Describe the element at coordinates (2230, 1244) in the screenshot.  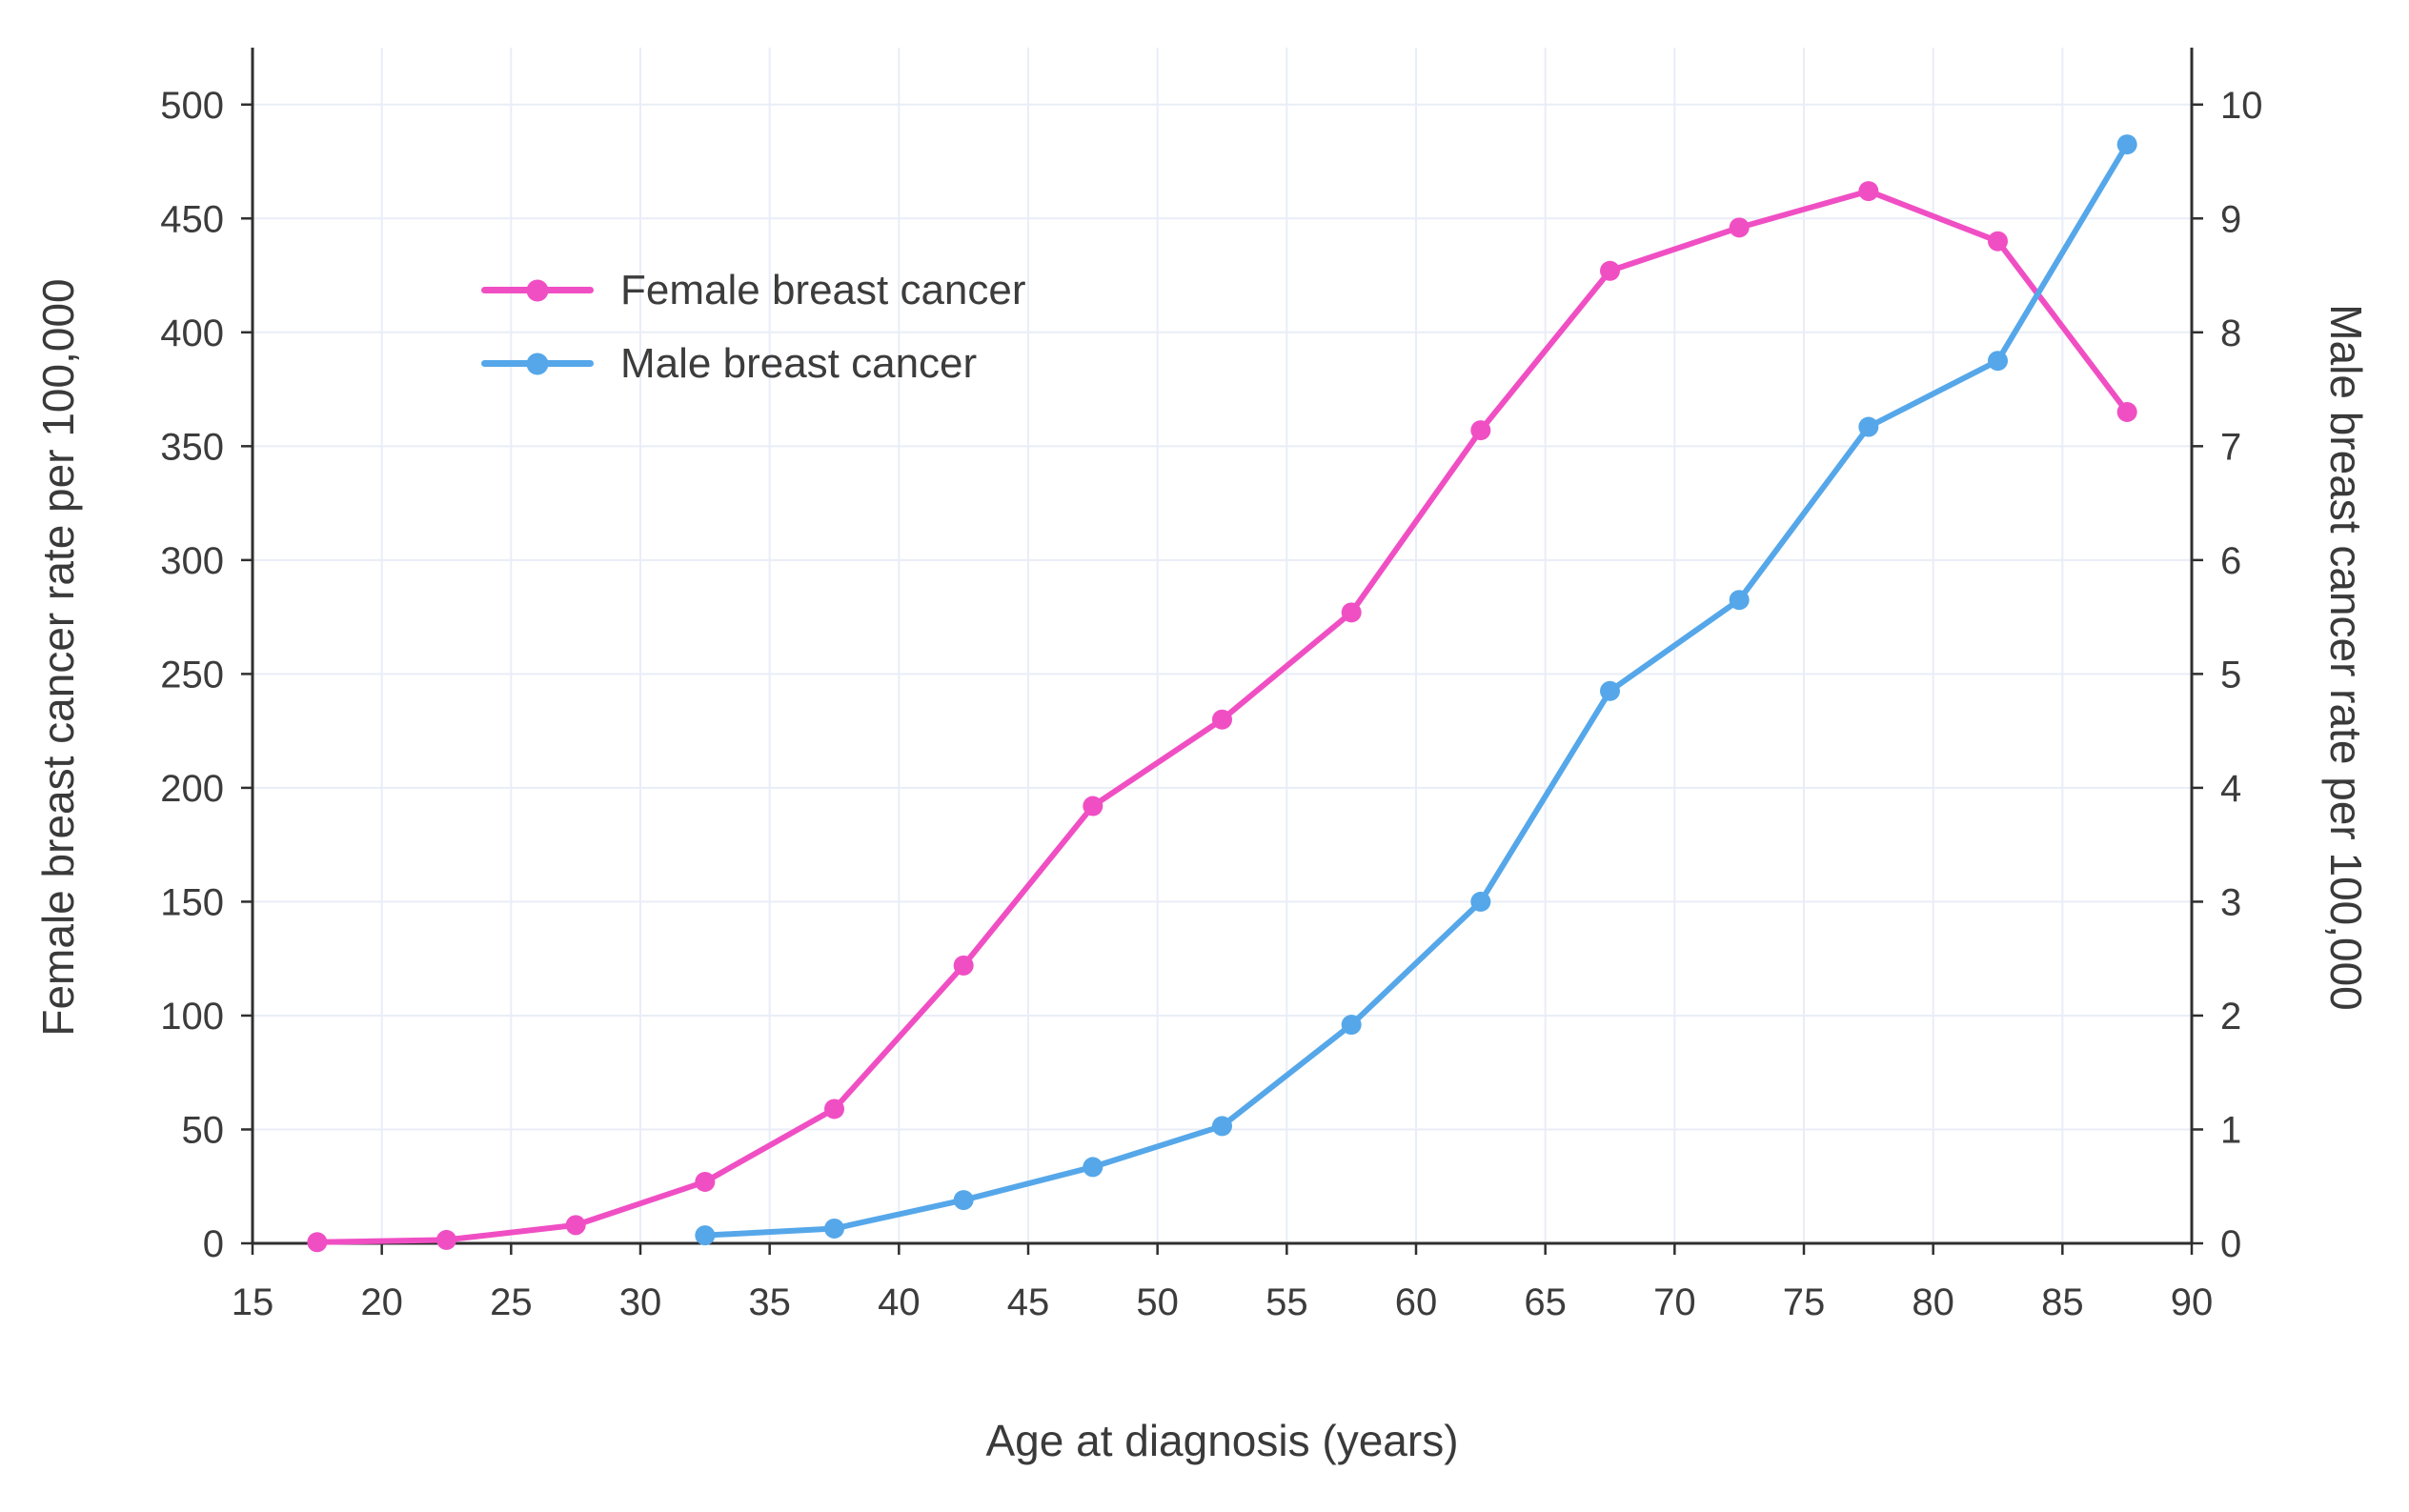
I see `right-y-tick-label: 0` at that location.